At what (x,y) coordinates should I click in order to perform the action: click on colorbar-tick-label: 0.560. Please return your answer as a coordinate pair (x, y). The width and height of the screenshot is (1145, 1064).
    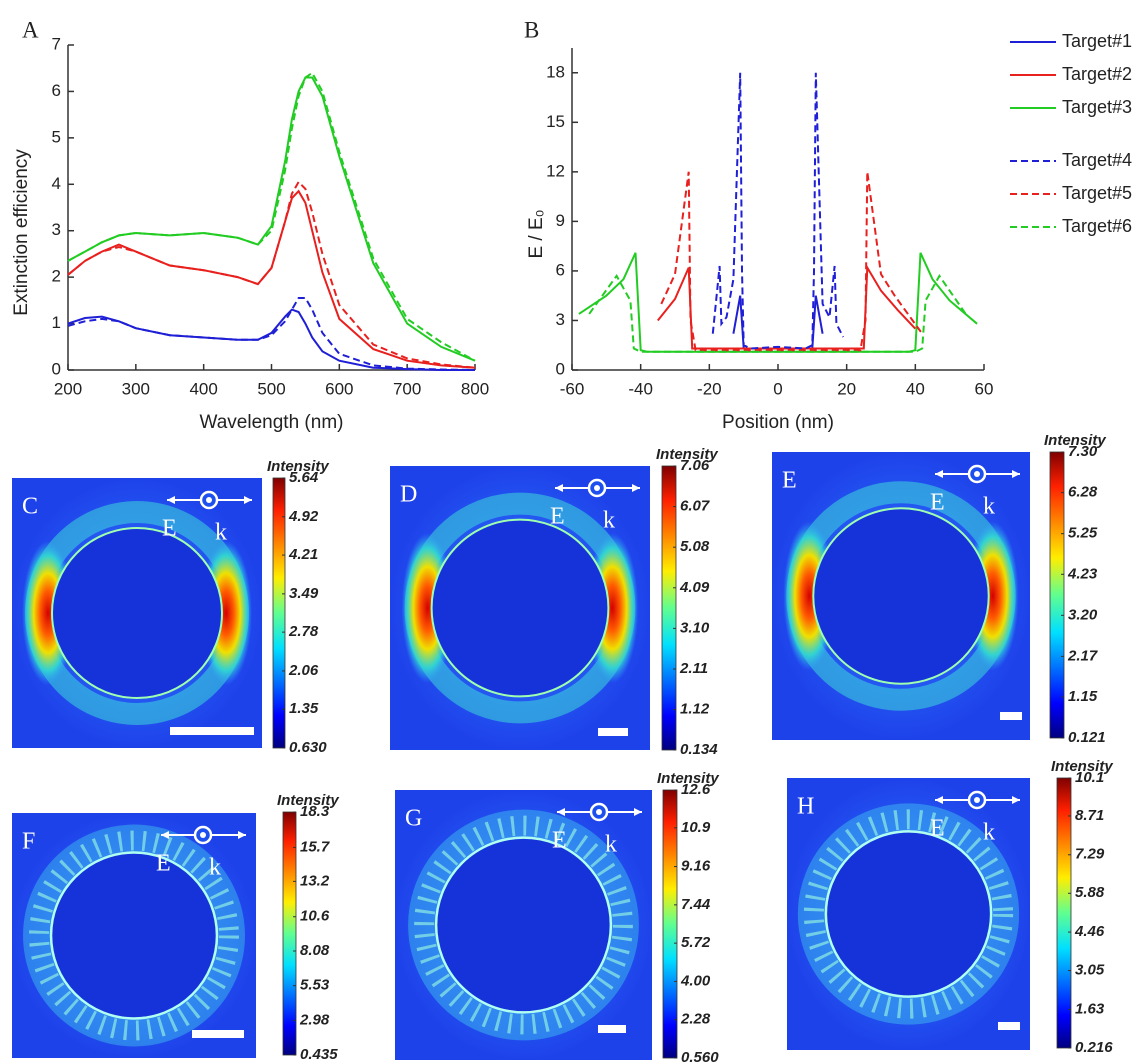
    Looking at the image, I should click on (700, 1056).